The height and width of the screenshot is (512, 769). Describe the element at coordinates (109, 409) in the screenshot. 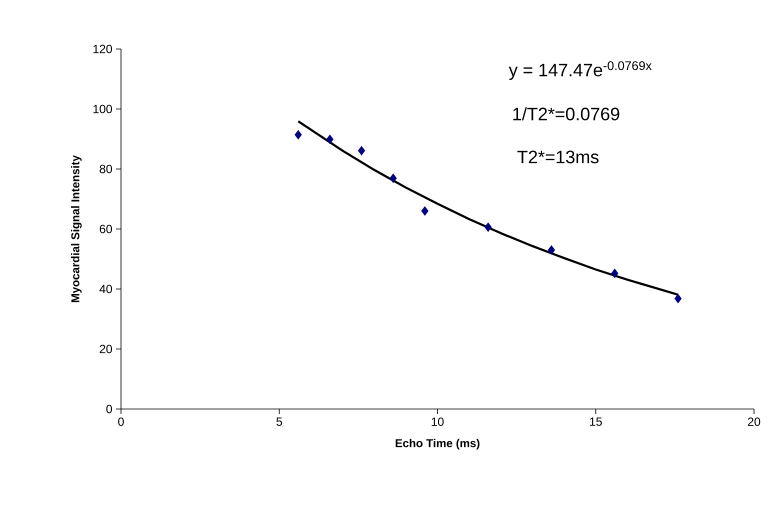

I see `y-tick-label: 0` at that location.